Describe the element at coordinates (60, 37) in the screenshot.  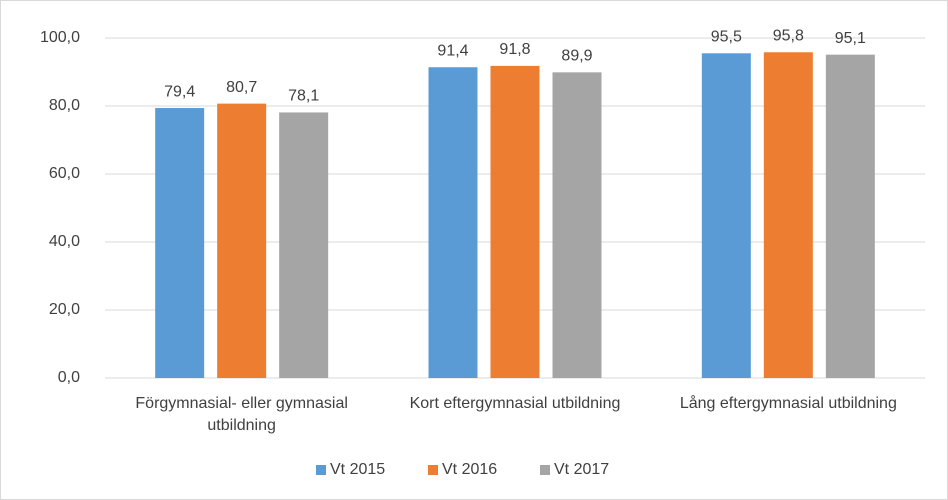
I see `y-tick-label: 100,0` at that location.